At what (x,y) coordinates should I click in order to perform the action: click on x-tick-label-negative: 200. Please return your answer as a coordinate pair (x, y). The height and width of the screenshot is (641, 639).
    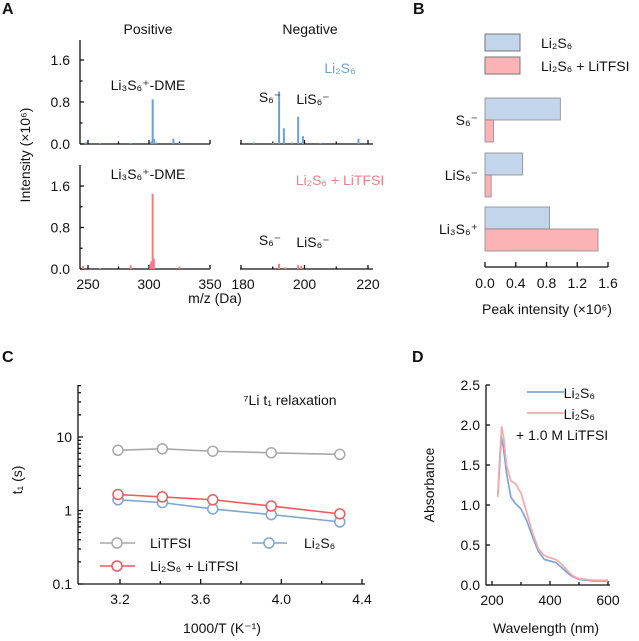
    Looking at the image, I should click on (305, 284).